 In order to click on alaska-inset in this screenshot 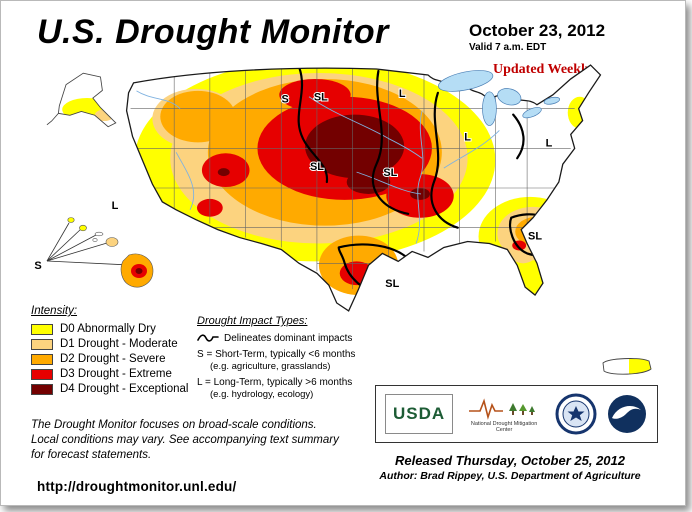, I will do `click(81, 100)`.